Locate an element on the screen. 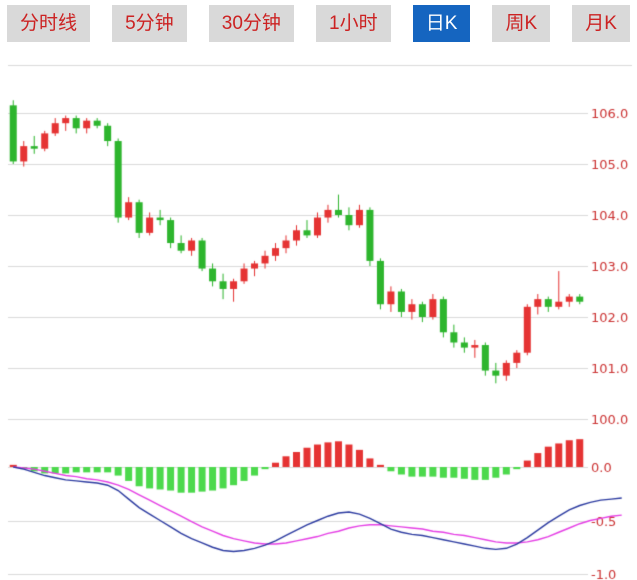 The image size is (637, 580). tab-time-share: 分时线 is located at coordinates (49, 23).